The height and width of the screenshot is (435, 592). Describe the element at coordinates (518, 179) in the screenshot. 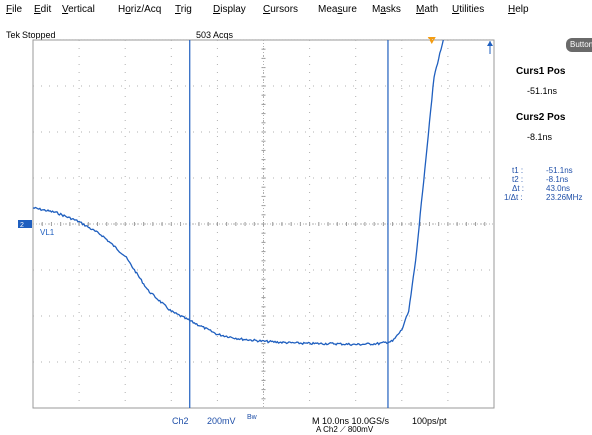

I see `readout-key: t2 :` at that location.